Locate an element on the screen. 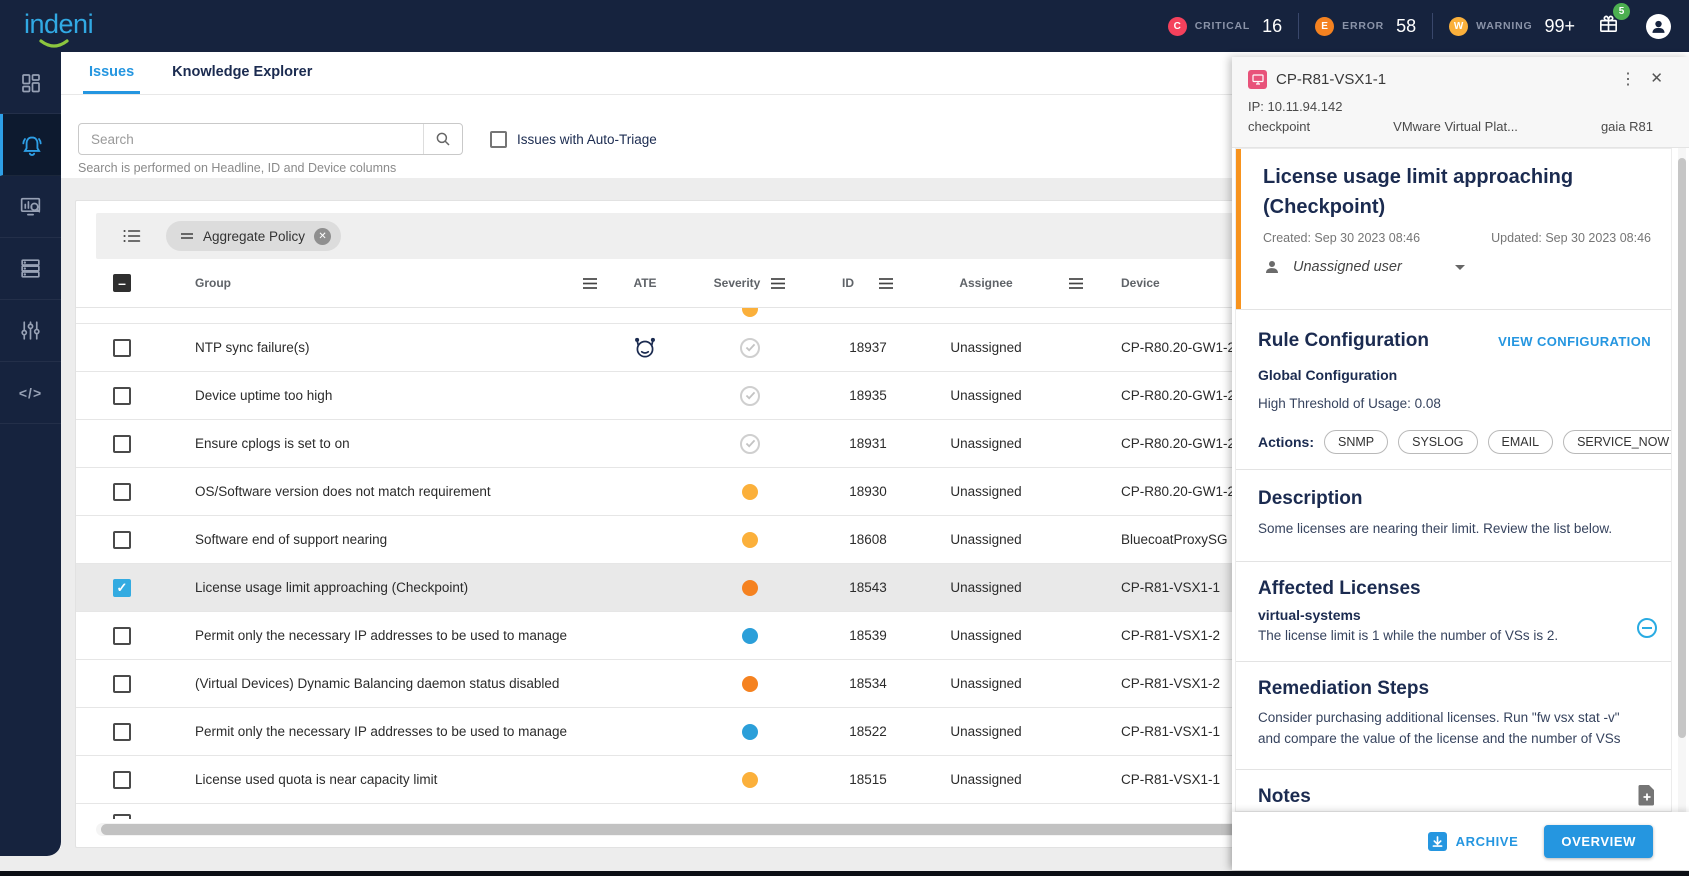  status-critical: C CRITICAL 16 is located at coordinates (1224, 26).